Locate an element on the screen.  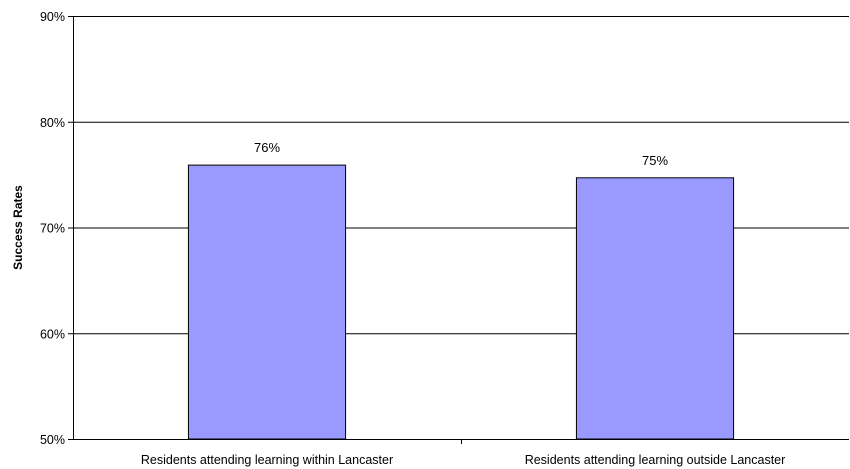
y-tick-label: 50% is located at coordinates (52, 440).